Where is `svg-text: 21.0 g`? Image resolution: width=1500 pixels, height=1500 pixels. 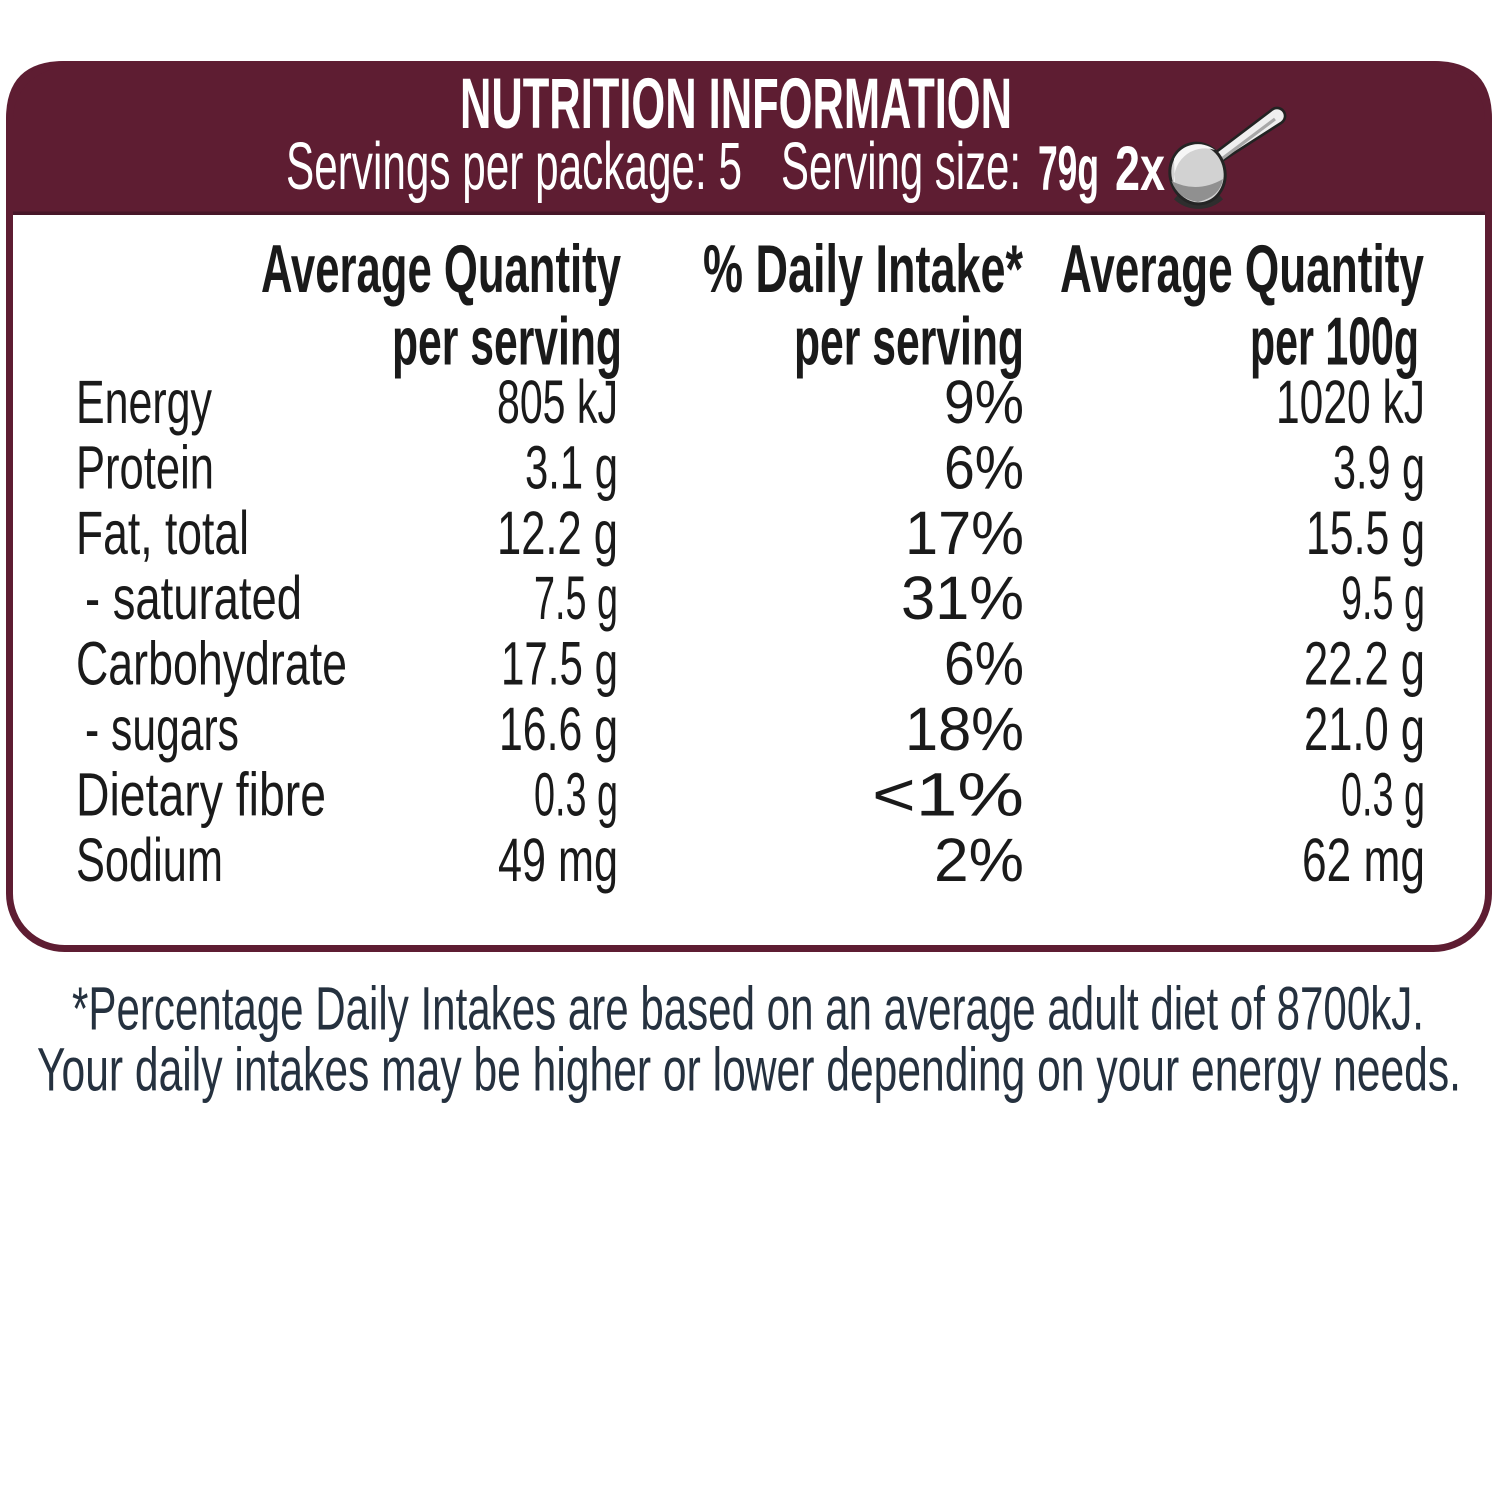
svg-text: 21.0 g is located at coordinates (1364, 729).